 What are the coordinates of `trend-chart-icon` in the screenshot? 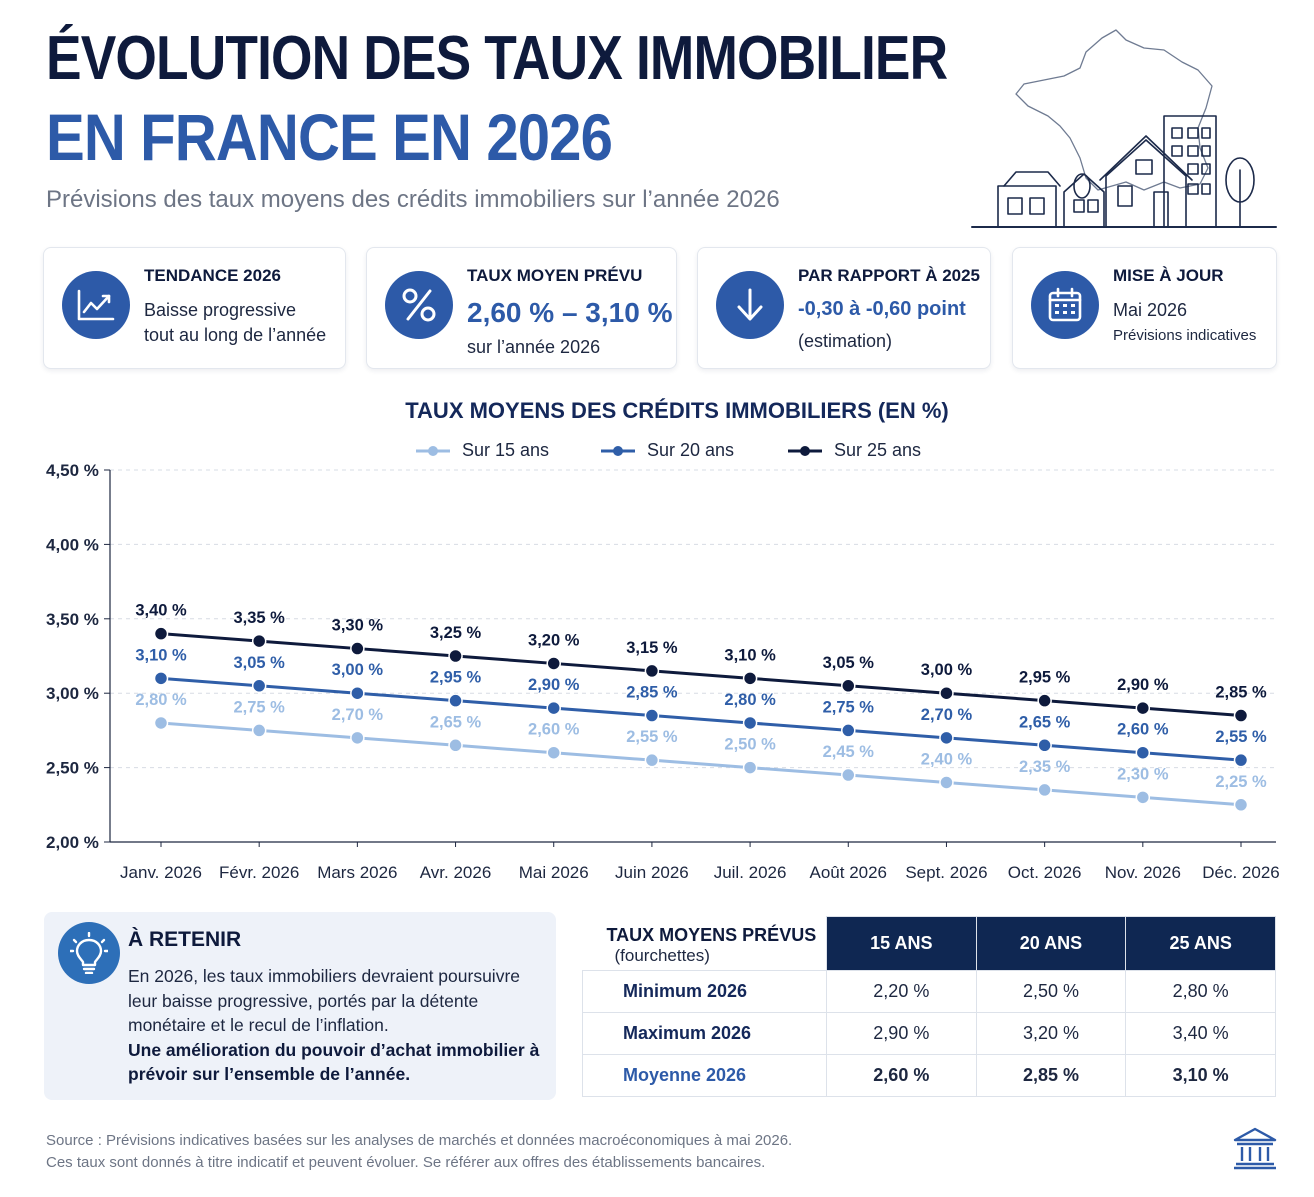 It's located at (96, 305).